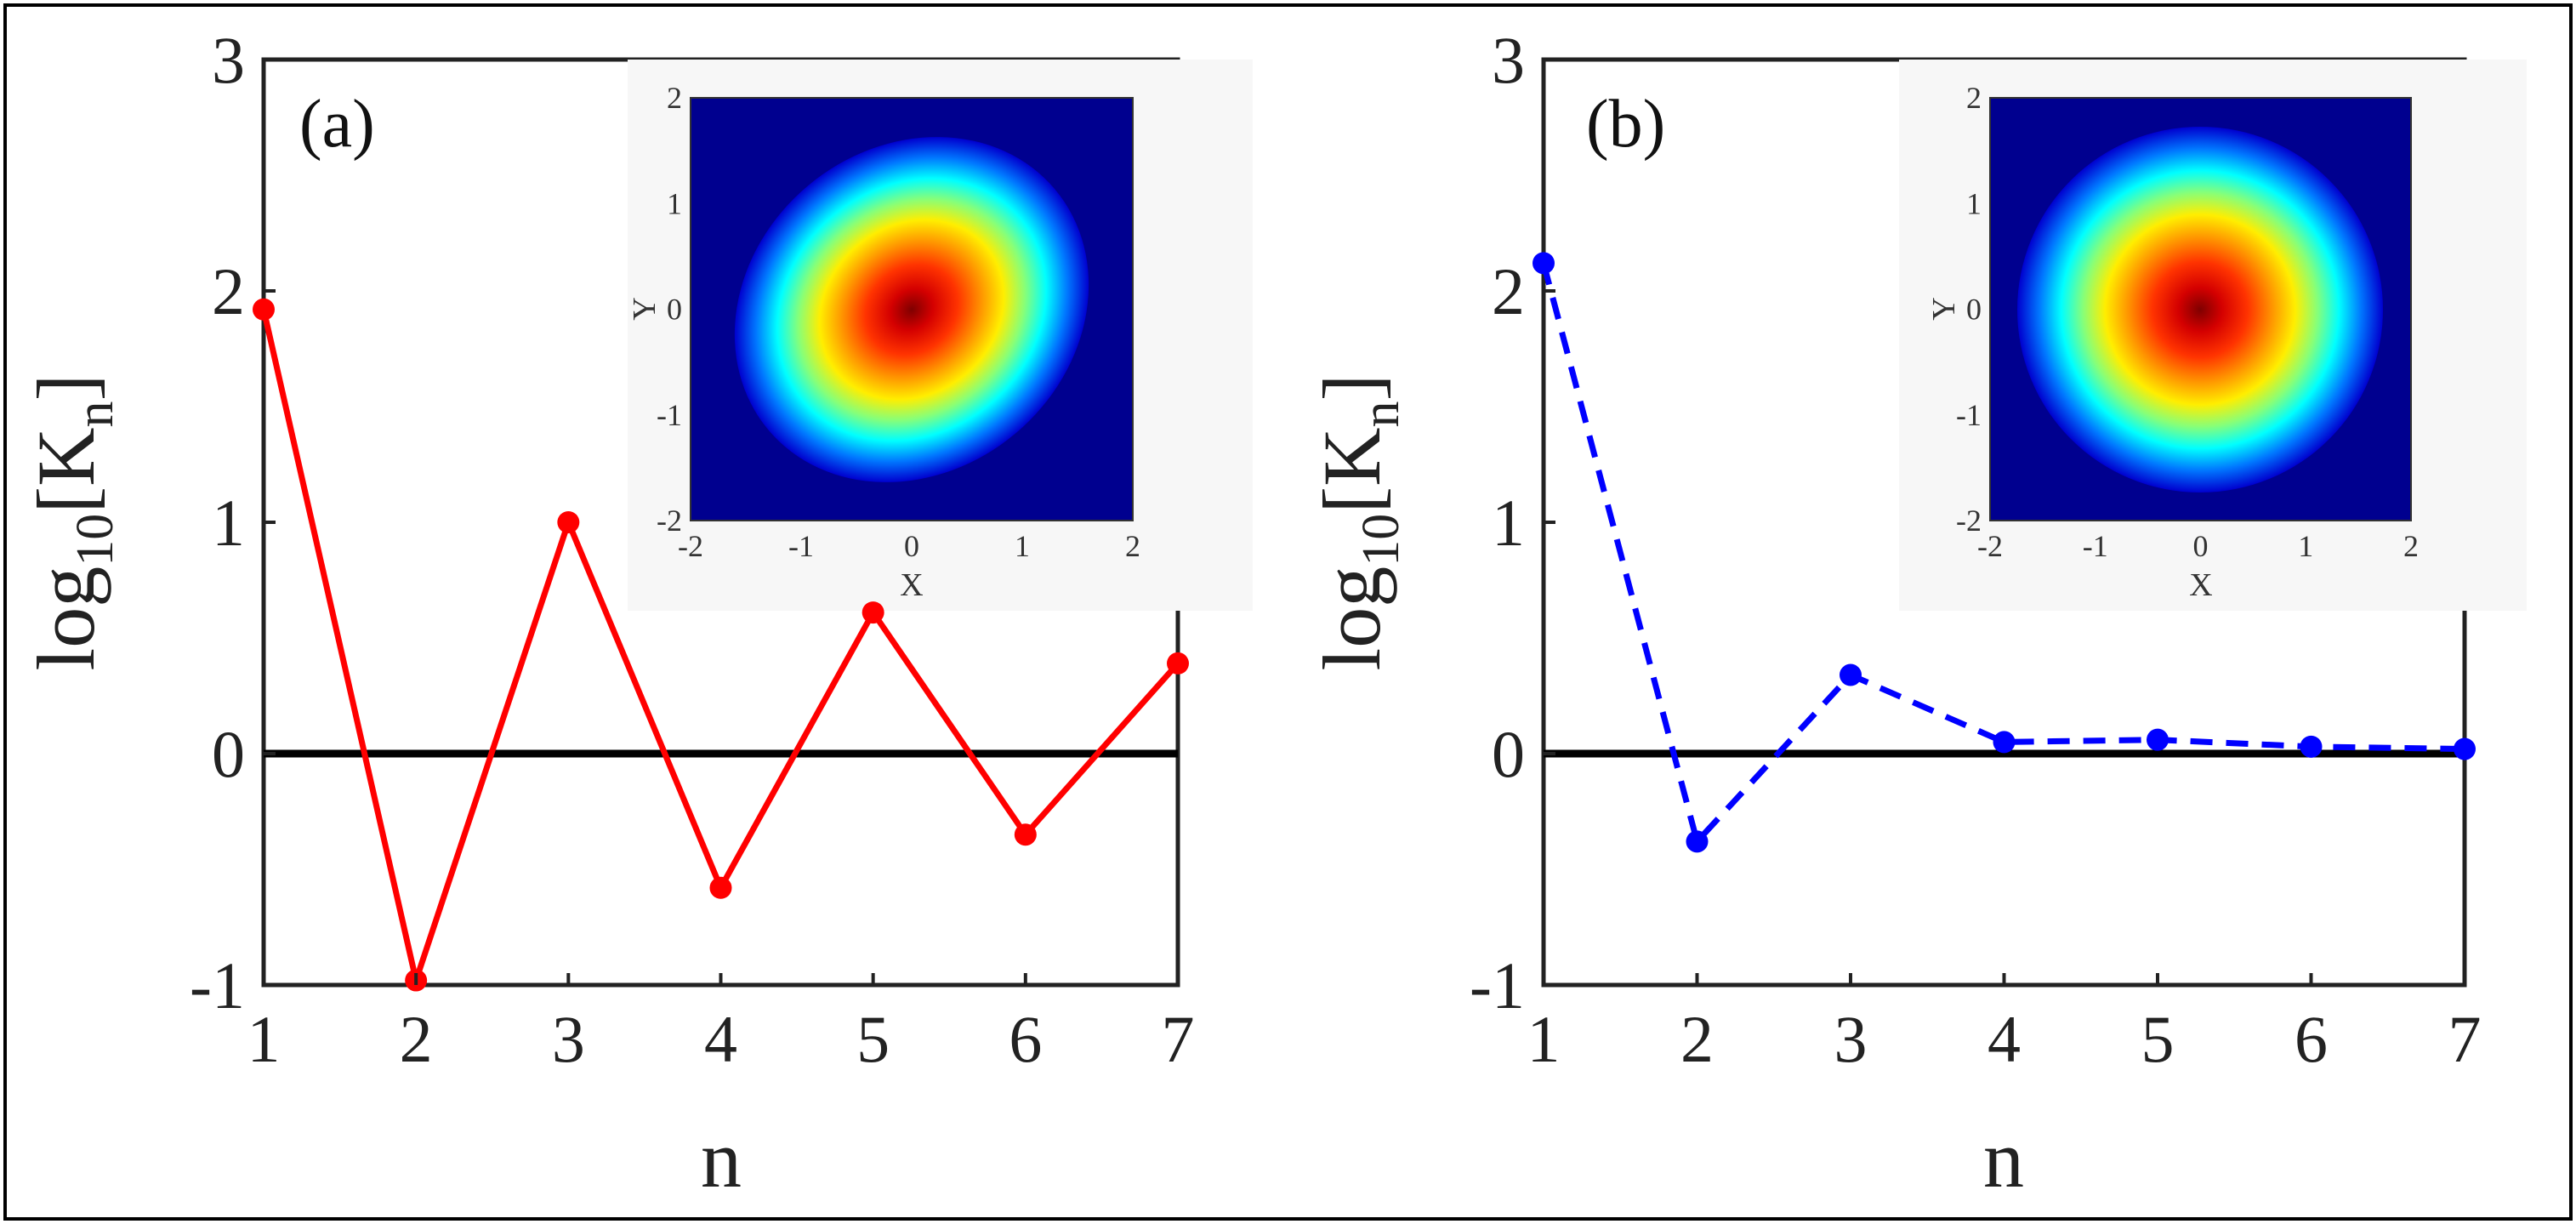 The width and height of the screenshot is (2576, 1224). Describe the element at coordinates (2003, 1158) in the screenshot. I see `panel-b-xlabel: n` at that location.